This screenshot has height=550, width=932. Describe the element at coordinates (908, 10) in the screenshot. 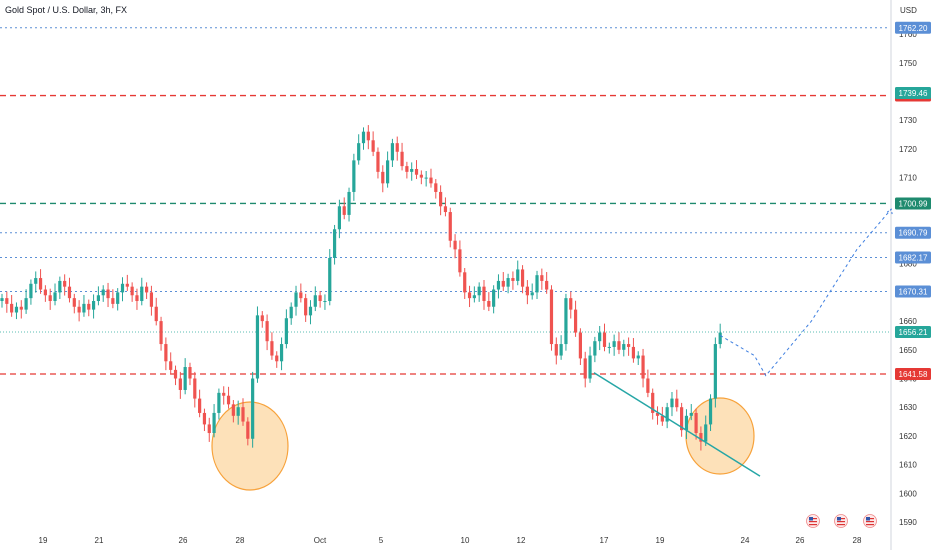

I see `currency-label: USD` at that location.